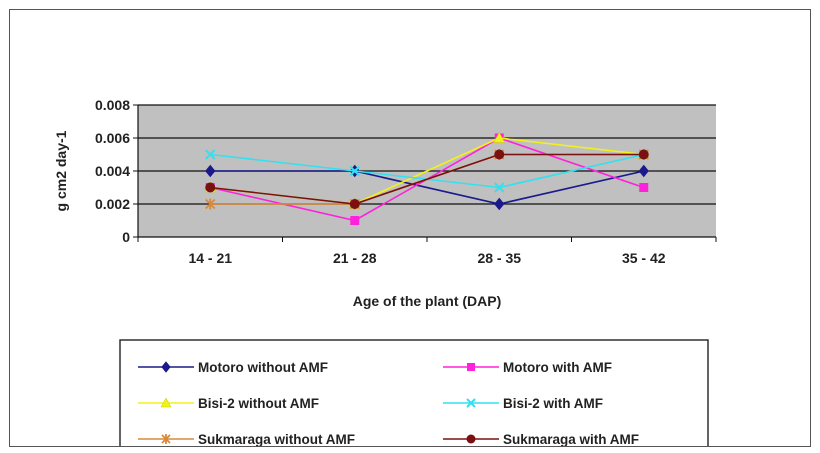  What do you see at coordinates (571, 439) in the screenshot?
I see `legend-label: Sukmaraga with AMF` at bounding box center [571, 439].